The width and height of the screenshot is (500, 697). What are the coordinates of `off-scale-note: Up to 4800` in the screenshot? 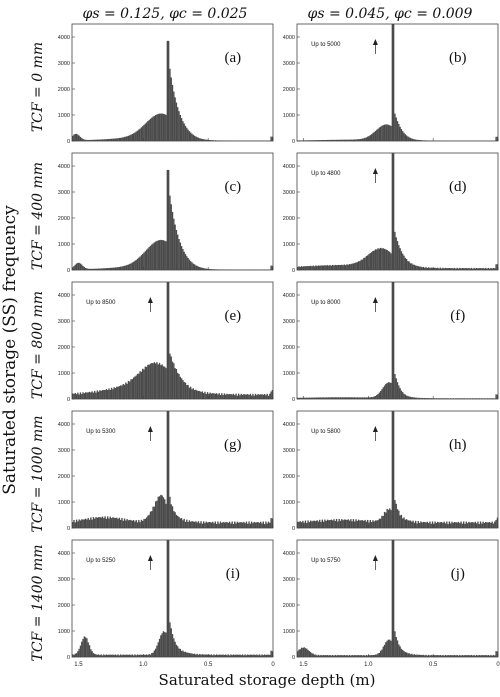 It's located at (326, 174).